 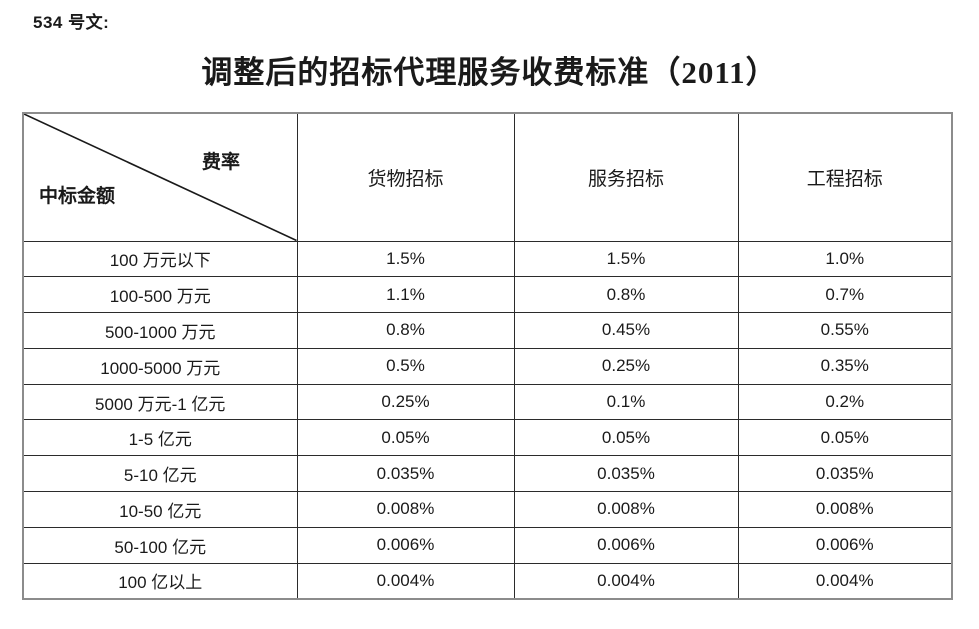 I want to click on rate-cell-engineering: 0.2%, so click(x=845, y=402).